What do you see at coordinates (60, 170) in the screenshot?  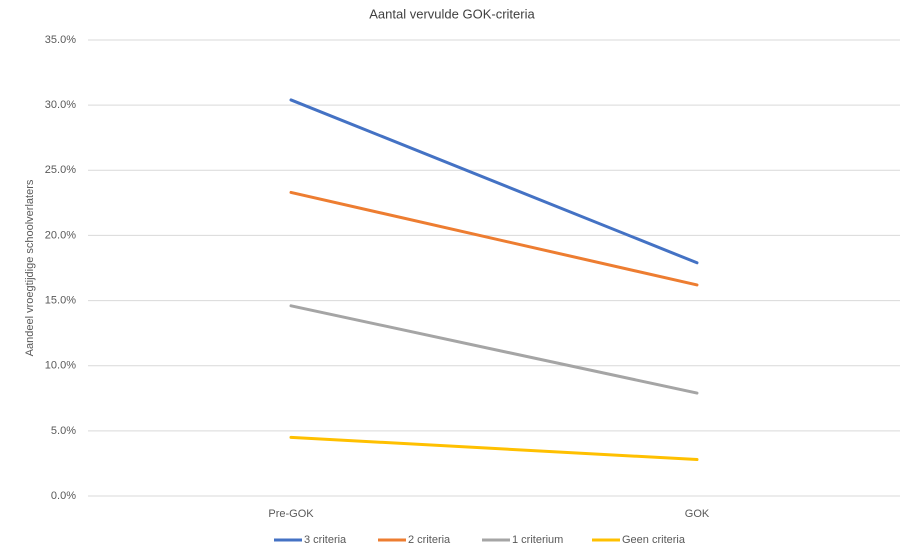 I see `y-tick-label: 25.0%` at bounding box center [60, 170].